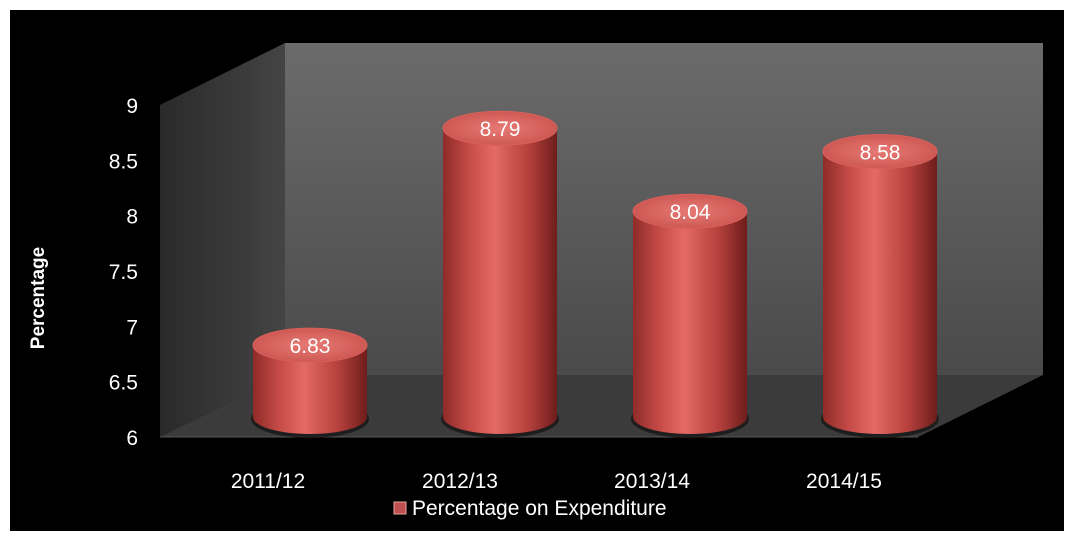  Describe the element at coordinates (400, 508) in the screenshot. I see `legend-swatch` at that location.